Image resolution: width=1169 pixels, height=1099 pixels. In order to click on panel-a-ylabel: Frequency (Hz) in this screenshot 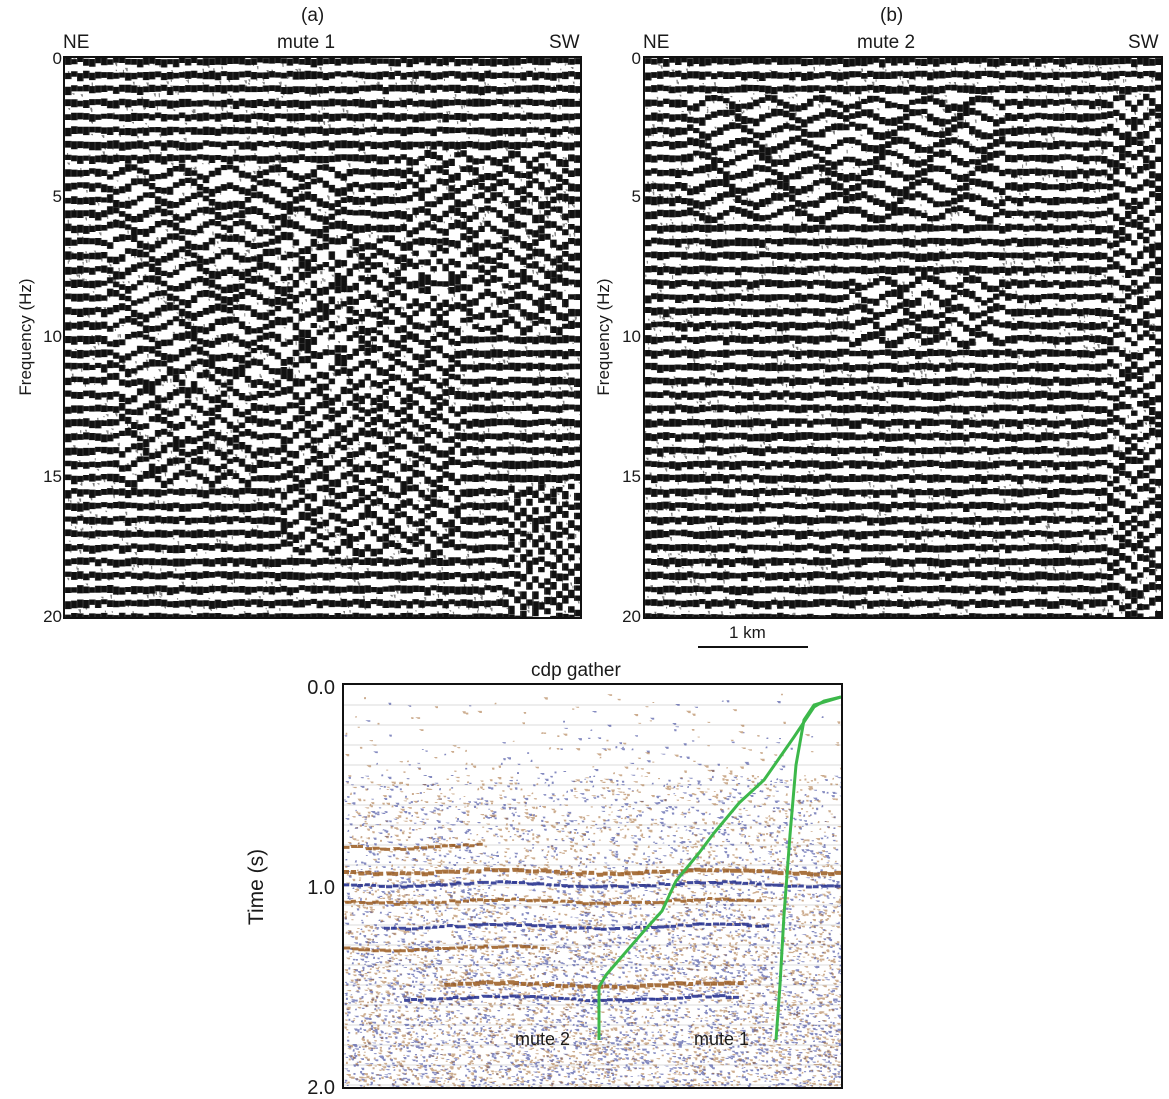, I will do `click(25, 337)`.